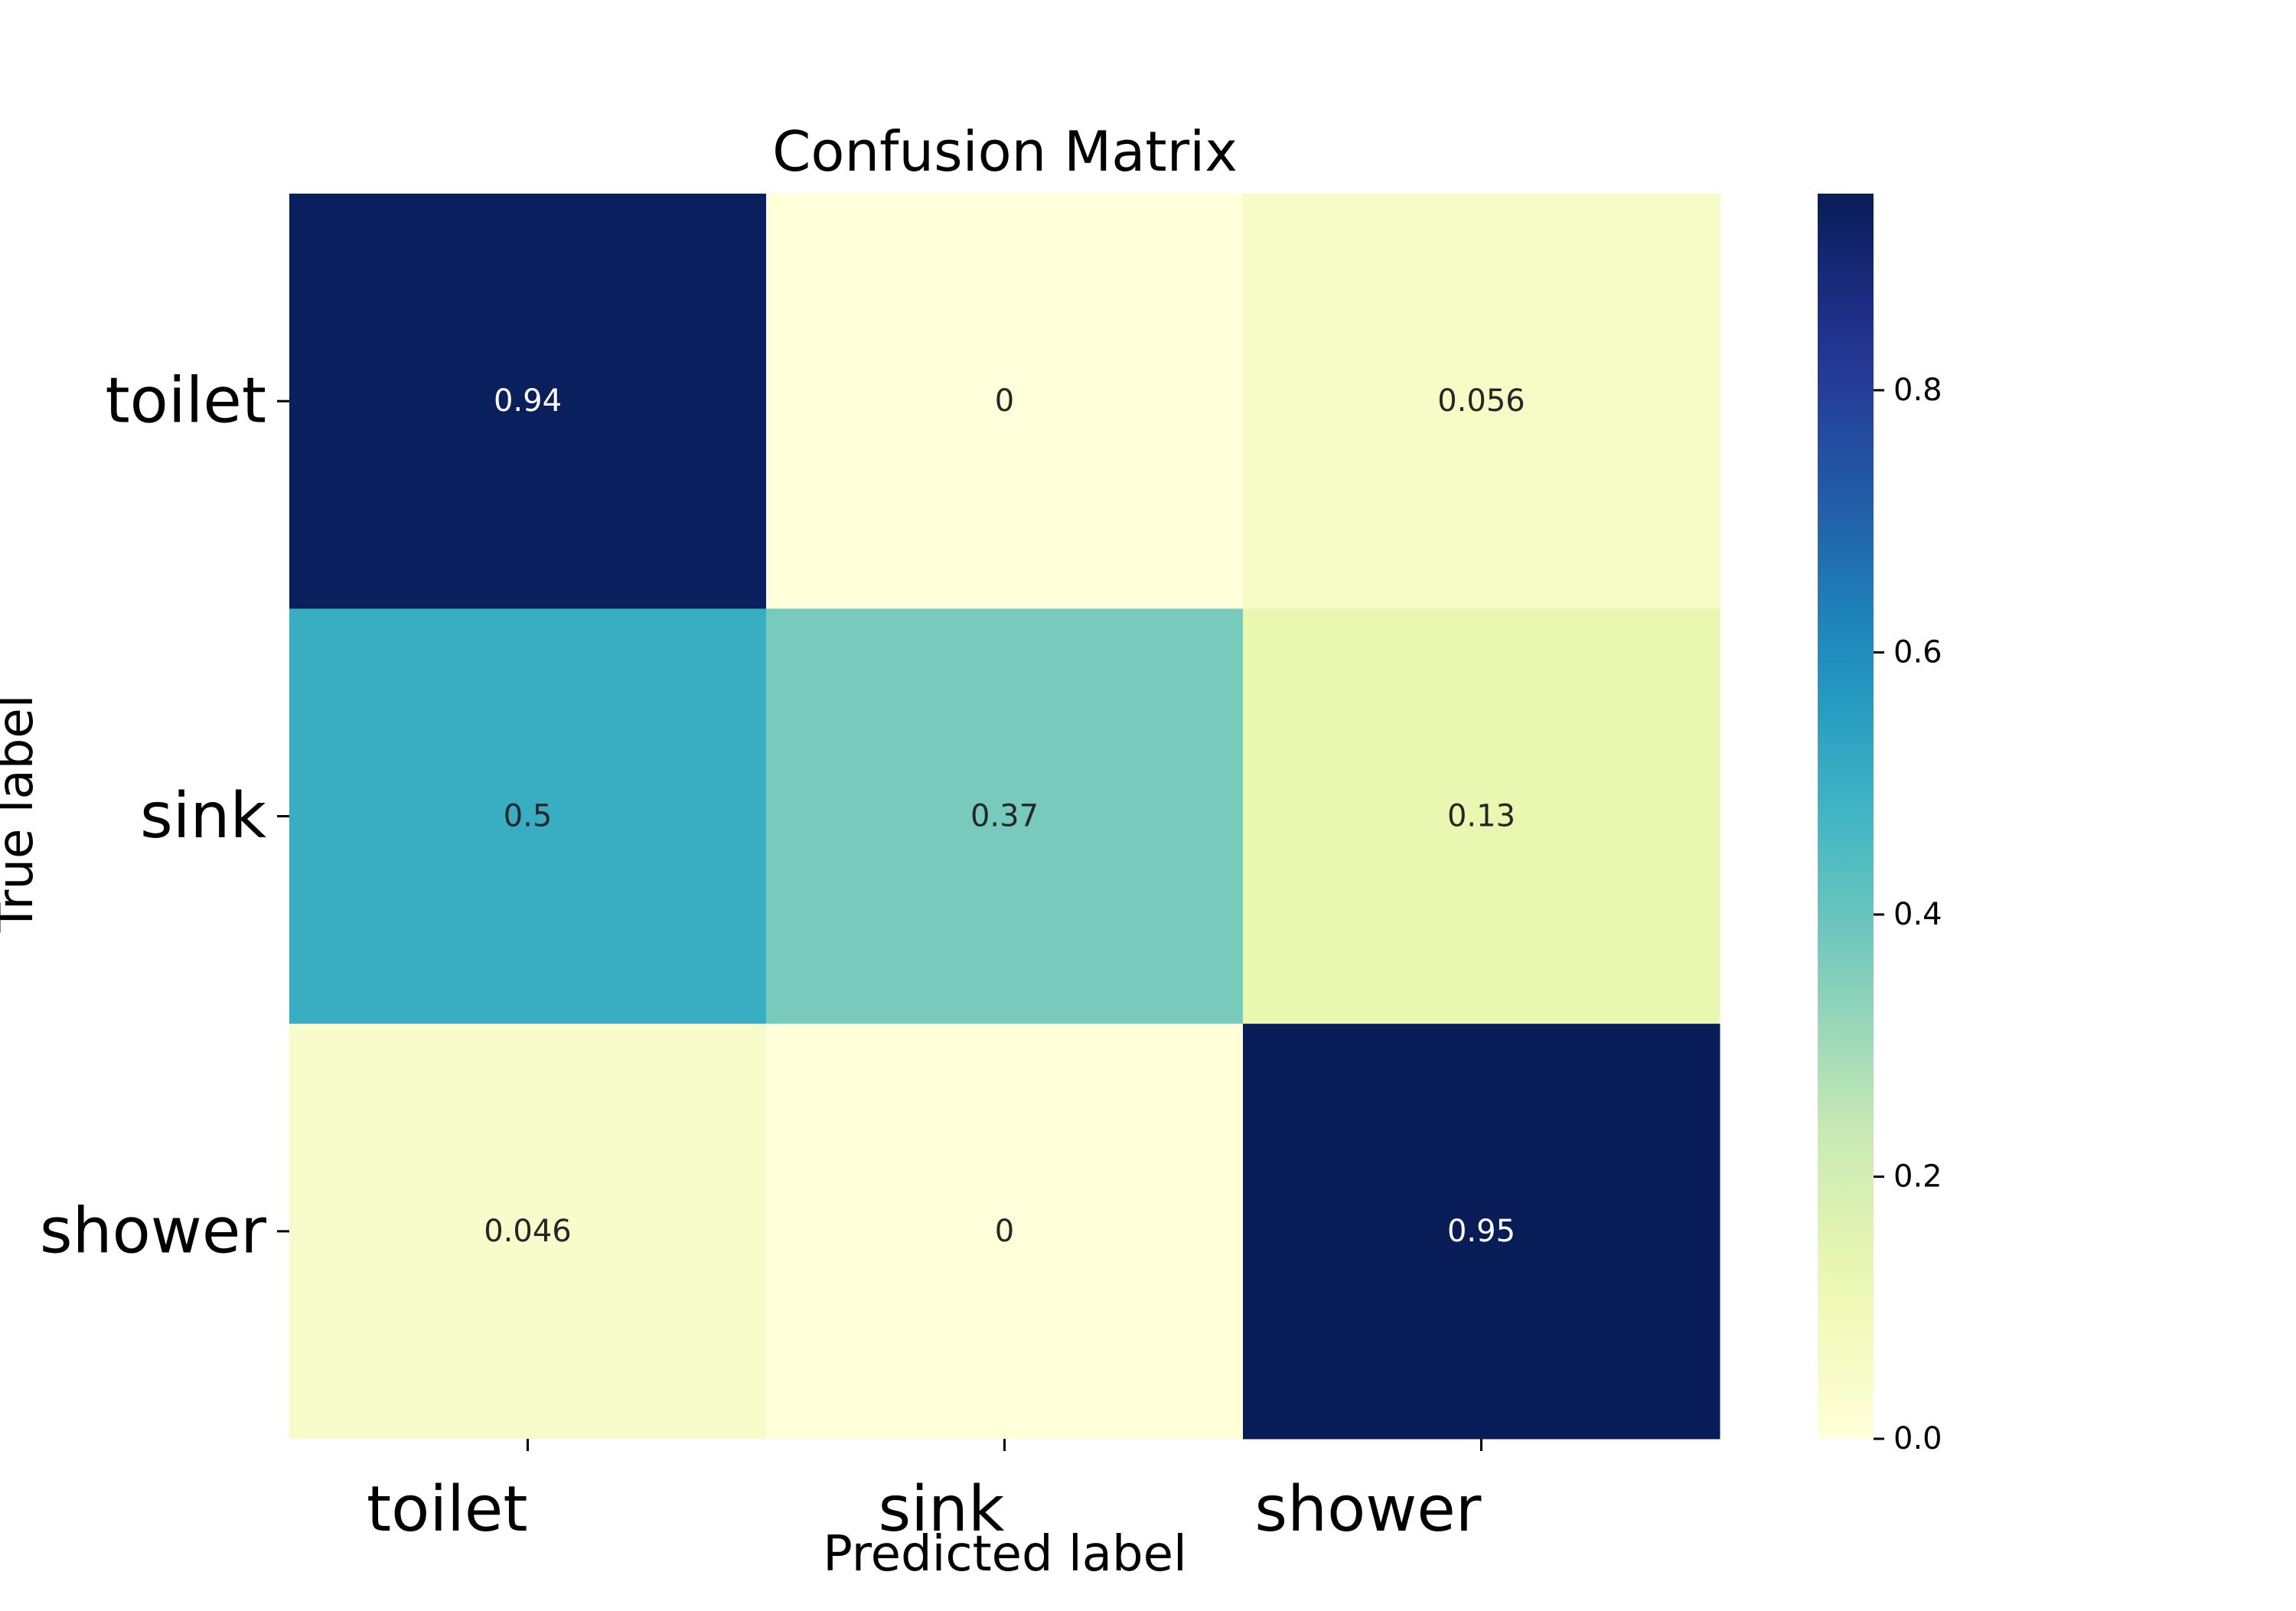 The width and height of the screenshot is (2296, 1611). I want to click on colorbar: 0.0 0.2 0.4 0.6 0.8, so click(1880, 825).